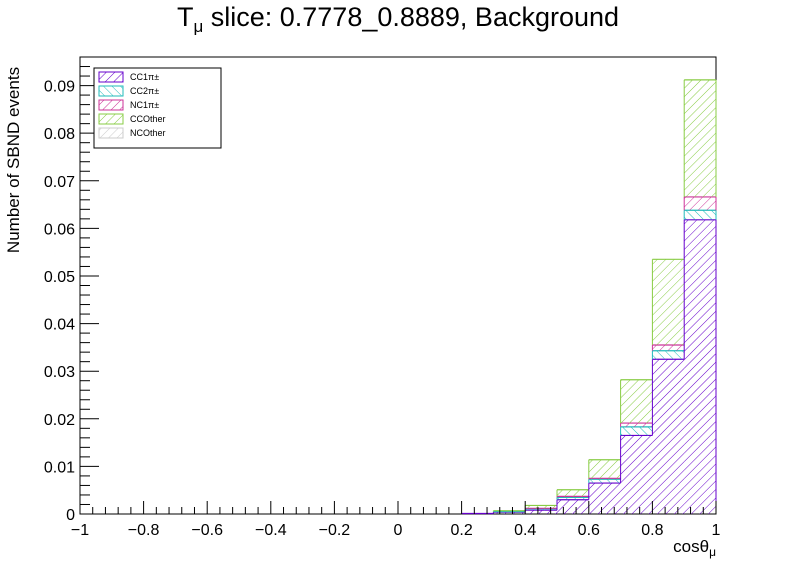 Image resolution: width=796 pixels, height=572 pixels. I want to click on x-tick-label: 0.2, so click(461, 530).